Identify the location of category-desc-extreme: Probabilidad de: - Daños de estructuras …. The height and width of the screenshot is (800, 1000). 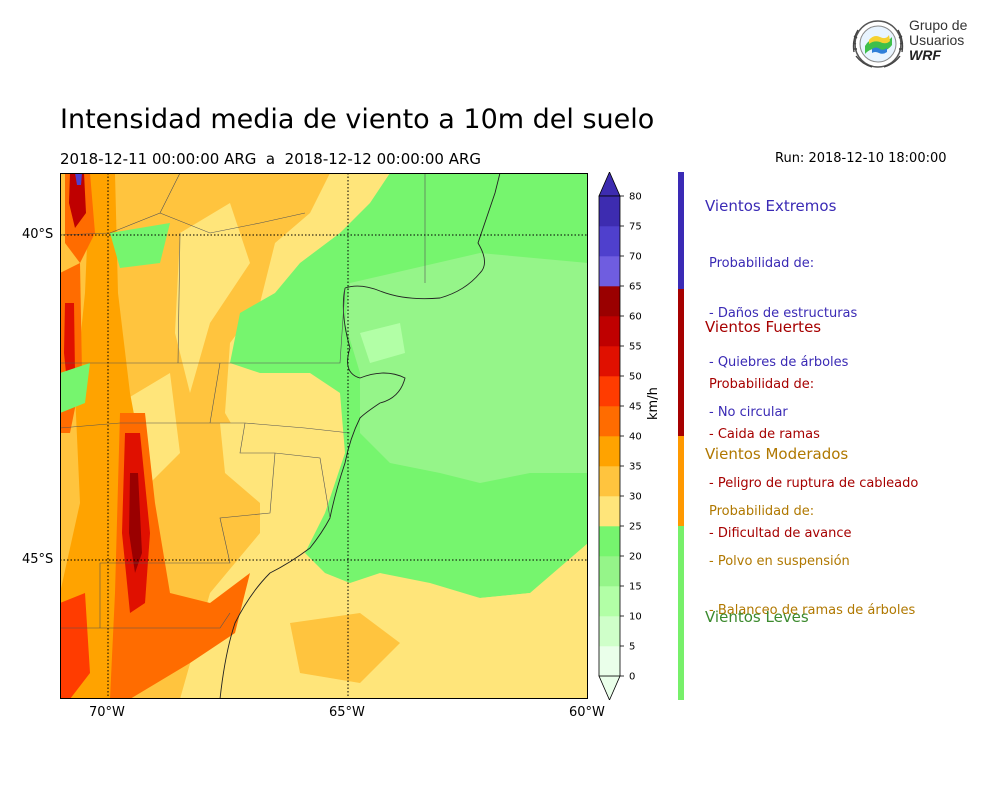
(783, 330).